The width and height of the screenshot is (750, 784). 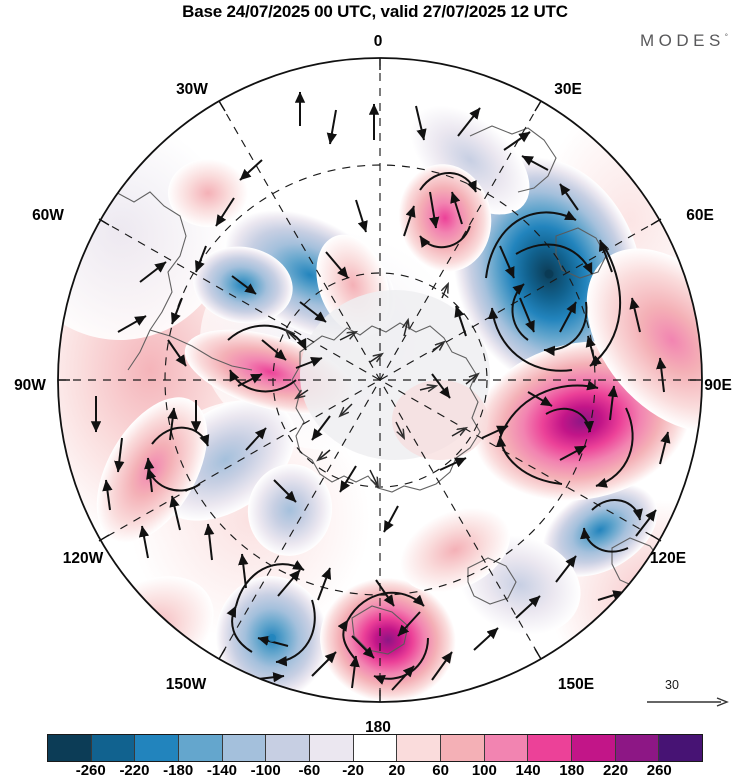 What do you see at coordinates (572, 770) in the screenshot?
I see `colorbar-tick: 180` at bounding box center [572, 770].